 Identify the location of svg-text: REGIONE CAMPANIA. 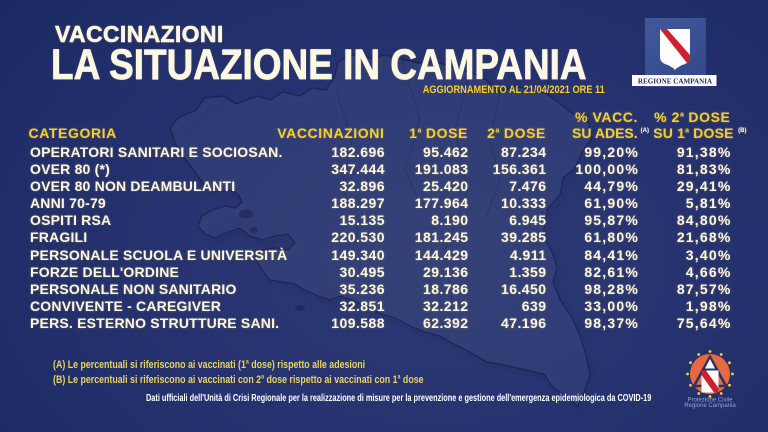
(675, 81).